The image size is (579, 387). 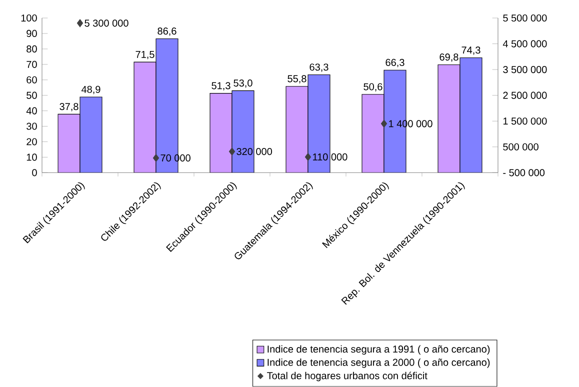 What do you see at coordinates (31, 64) in the screenshot?
I see `y-tick-label: 70` at bounding box center [31, 64].